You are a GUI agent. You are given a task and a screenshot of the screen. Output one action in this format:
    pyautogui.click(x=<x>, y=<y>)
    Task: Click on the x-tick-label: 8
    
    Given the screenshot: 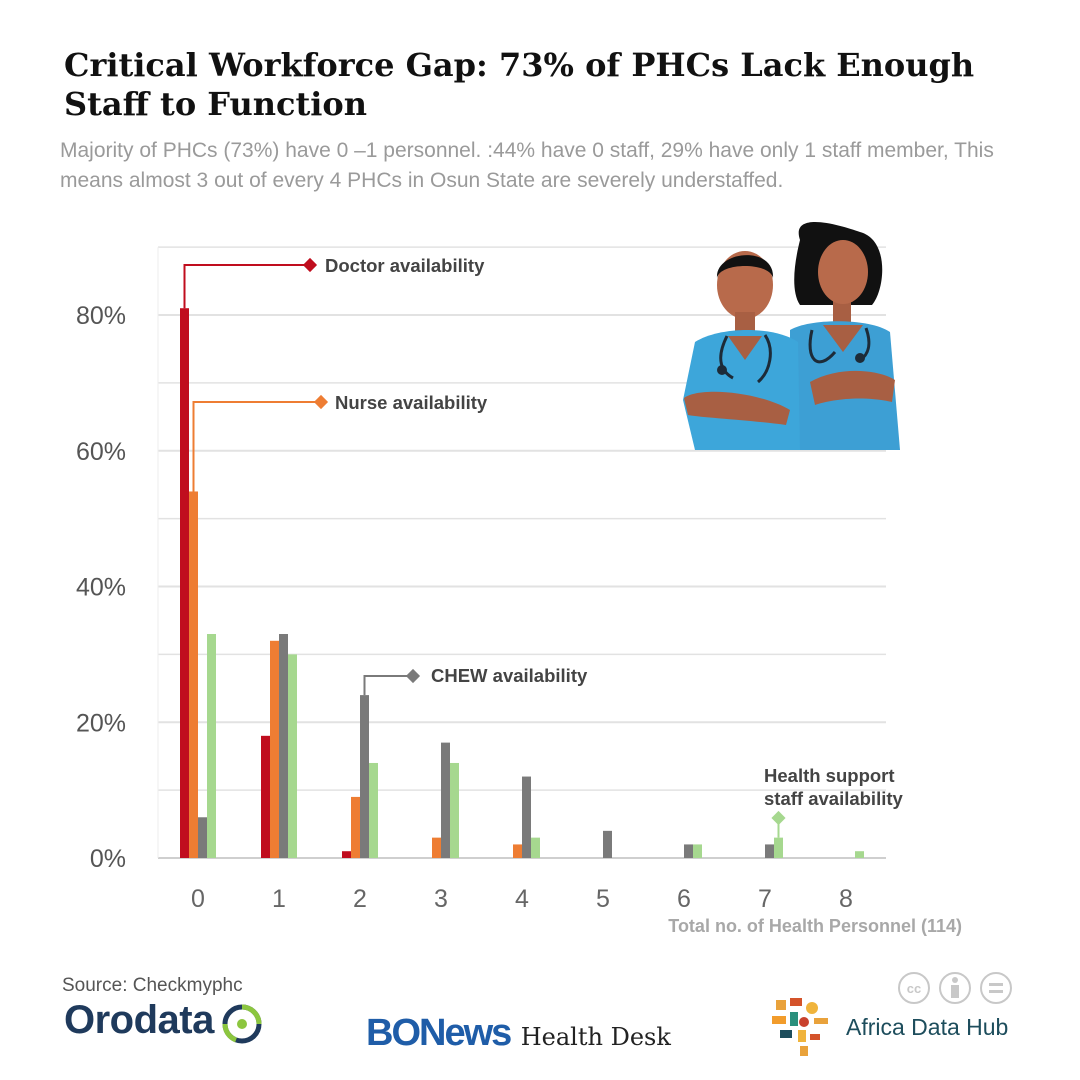 What is the action you would take?
    pyautogui.click(x=846, y=899)
    